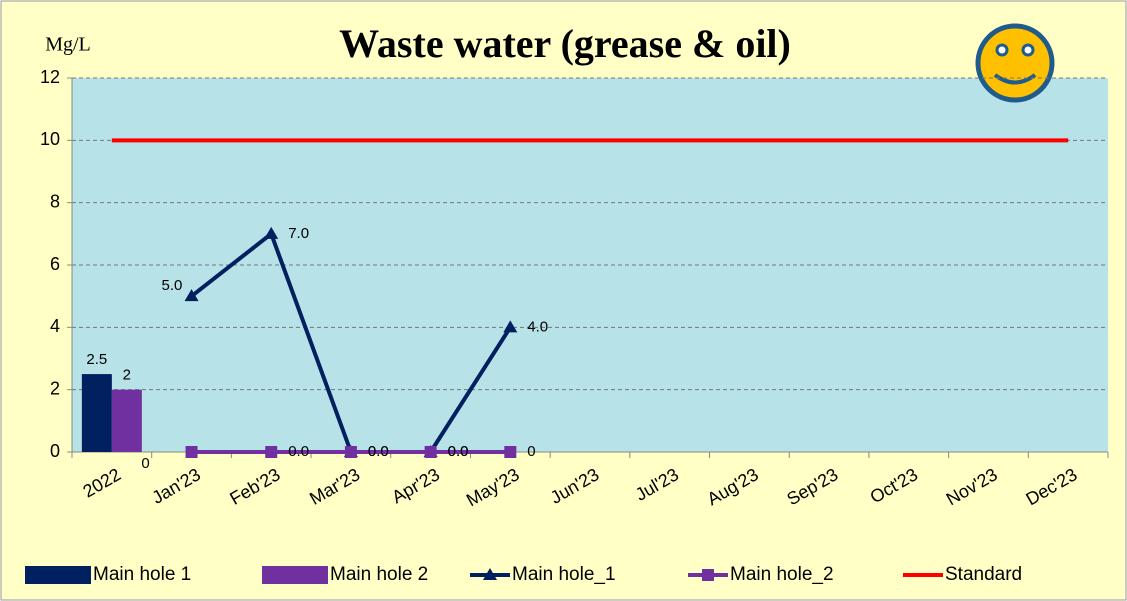  I want to click on data-label: 2, so click(127, 375).